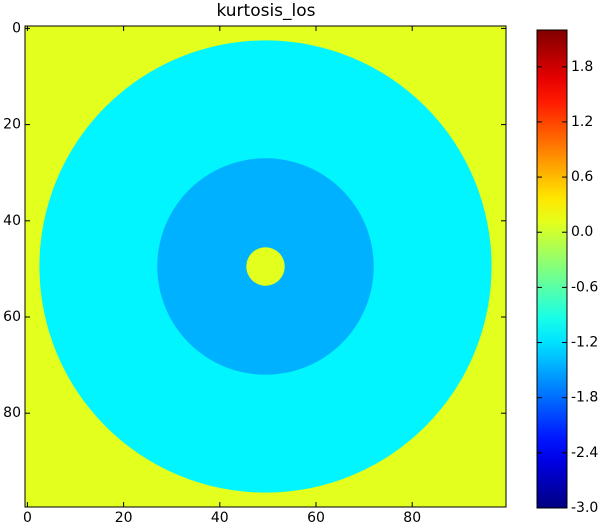 This screenshot has height=524, width=603. Describe the element at coordinates (316, 517) in the screenshot. I see `x-tick-label: 60` at that location.